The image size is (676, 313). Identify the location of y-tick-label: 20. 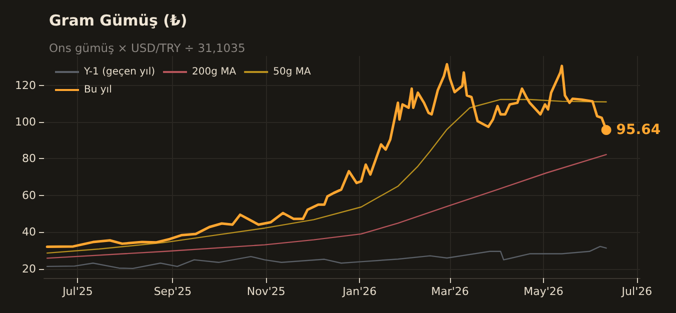
(29, 269).